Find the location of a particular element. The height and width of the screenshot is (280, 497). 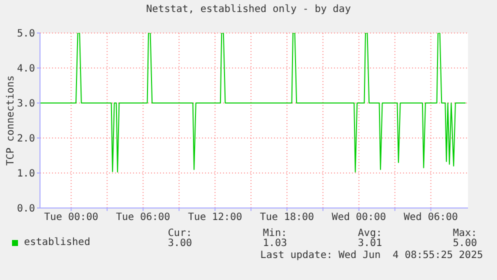

y-tick-label: 1.0 is located at coordinates (25, 174).